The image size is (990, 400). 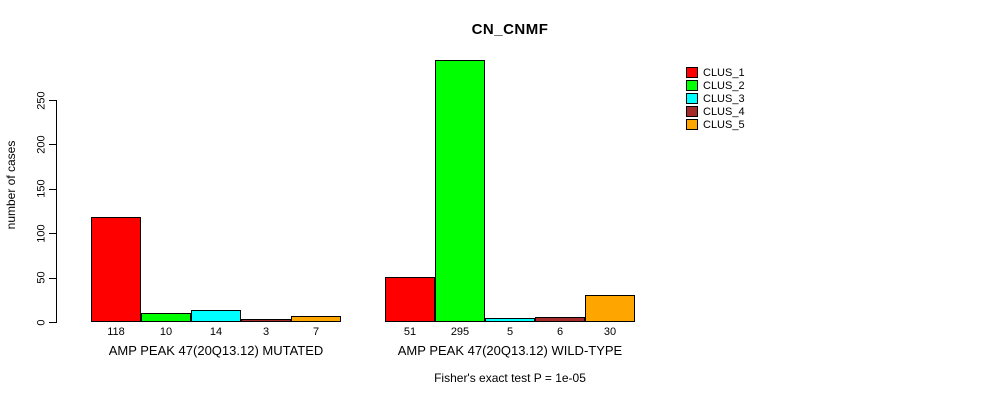 What do you see at coordinates (266, 320) in the screenshot?
I see `bar-clus_4-group1` at bounding box center [266, 320].